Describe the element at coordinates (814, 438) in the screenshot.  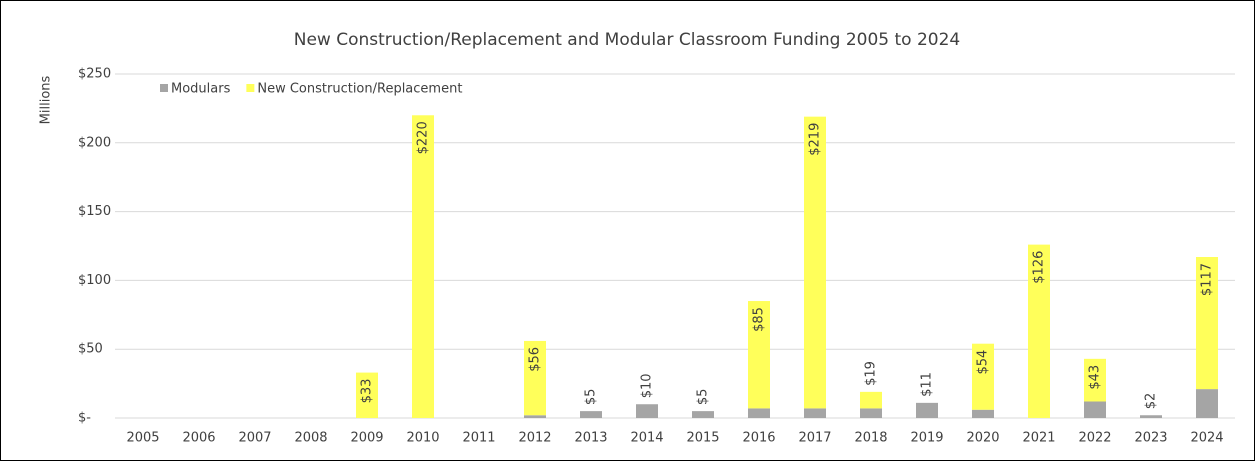
I see `x-tick-label: 2017` at that location.